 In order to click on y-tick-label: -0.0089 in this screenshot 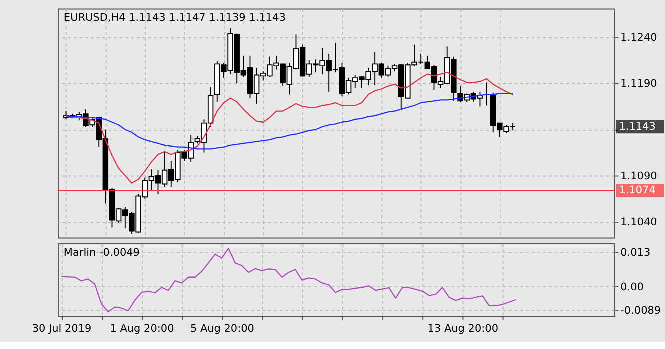, I will do `click(641, 310)`.